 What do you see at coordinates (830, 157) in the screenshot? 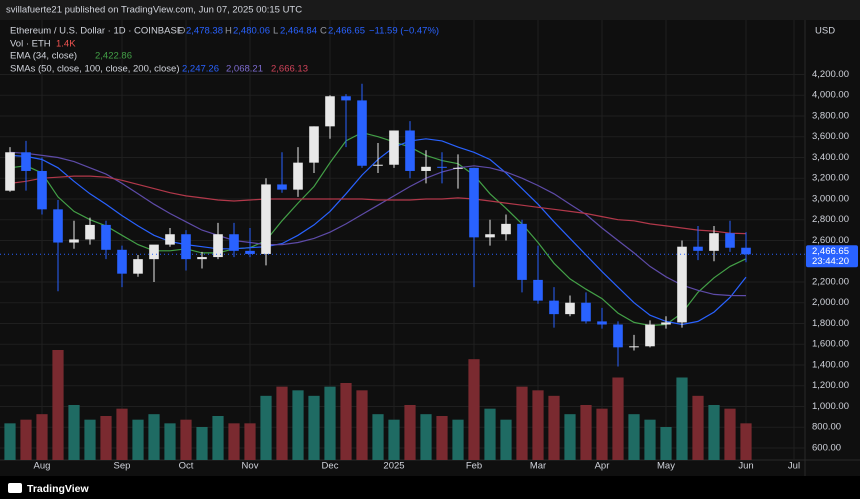
I see `y-tick-label: 3,400.00` at bounding box center [830, 157].